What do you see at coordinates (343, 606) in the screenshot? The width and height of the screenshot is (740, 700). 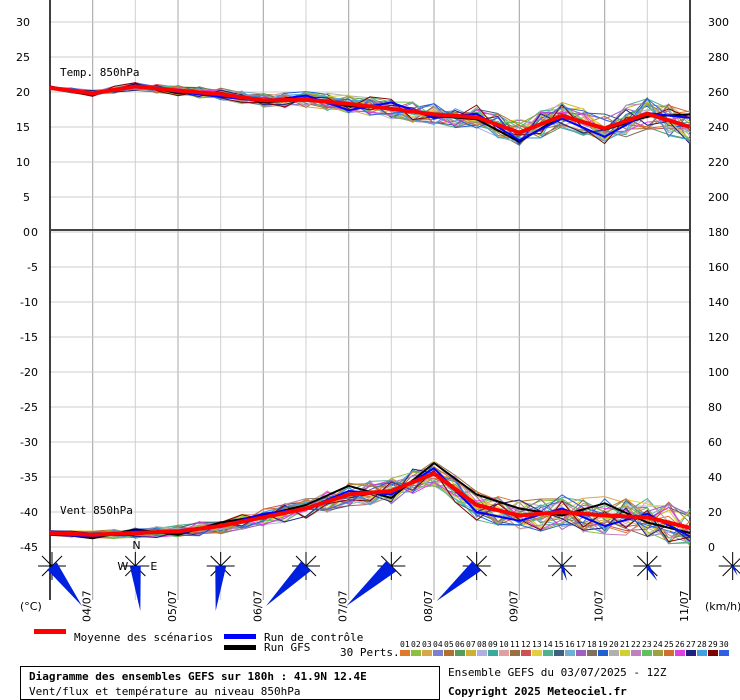 I see `x-date-label: 07/07` at bounding box center [343, 606].